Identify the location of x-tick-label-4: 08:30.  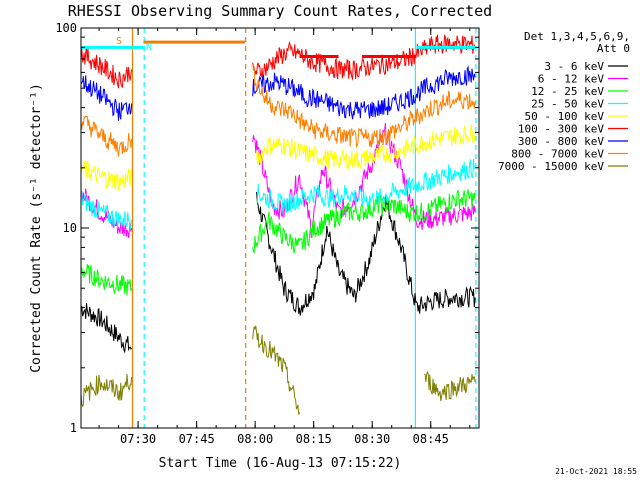
(372, 439).